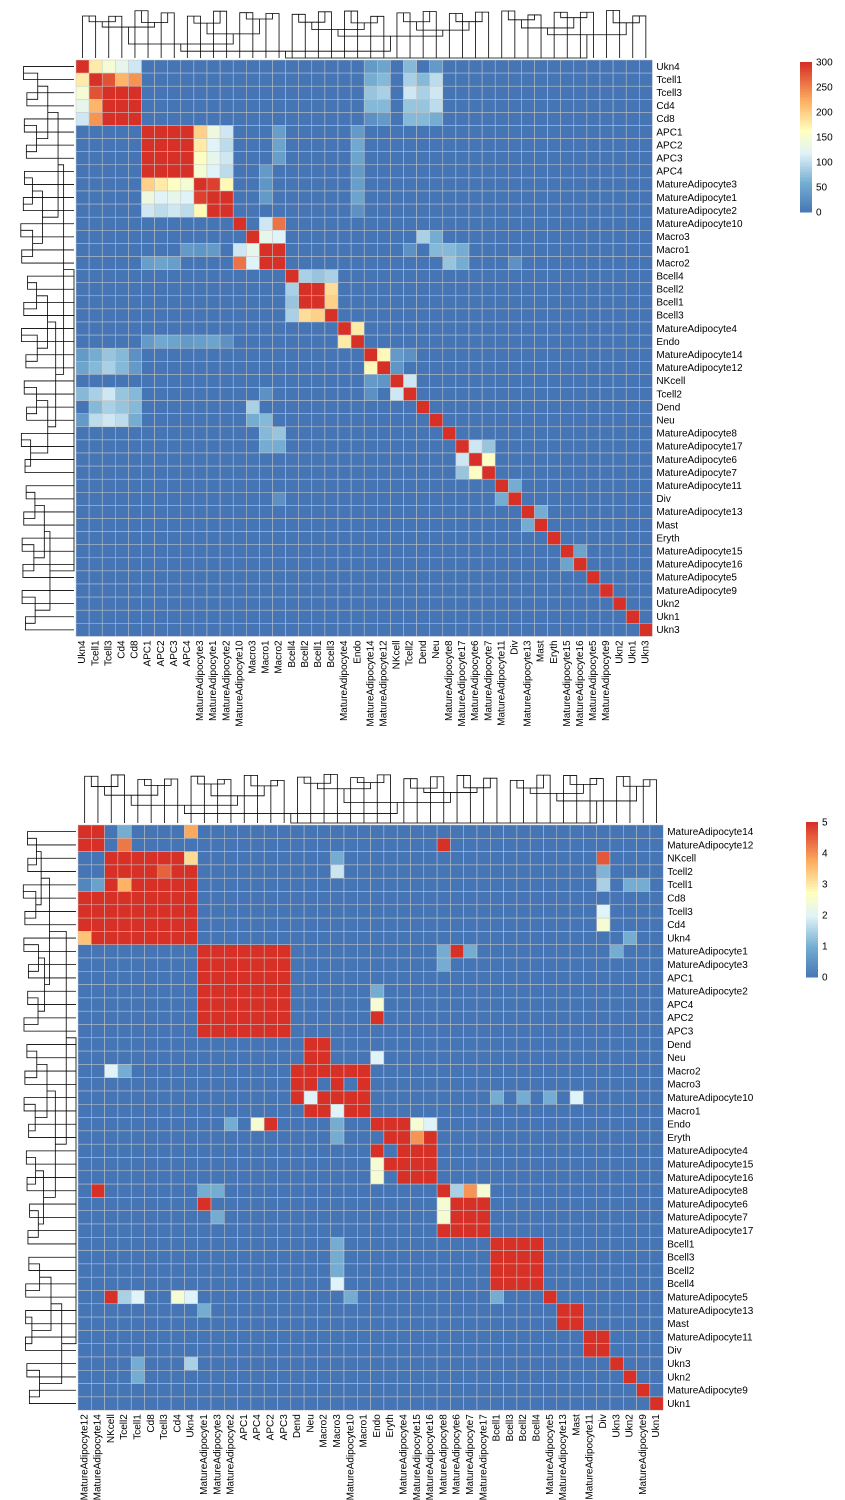  I want to click on column-label: MatureAdipocyte17, so click(483, 1457).